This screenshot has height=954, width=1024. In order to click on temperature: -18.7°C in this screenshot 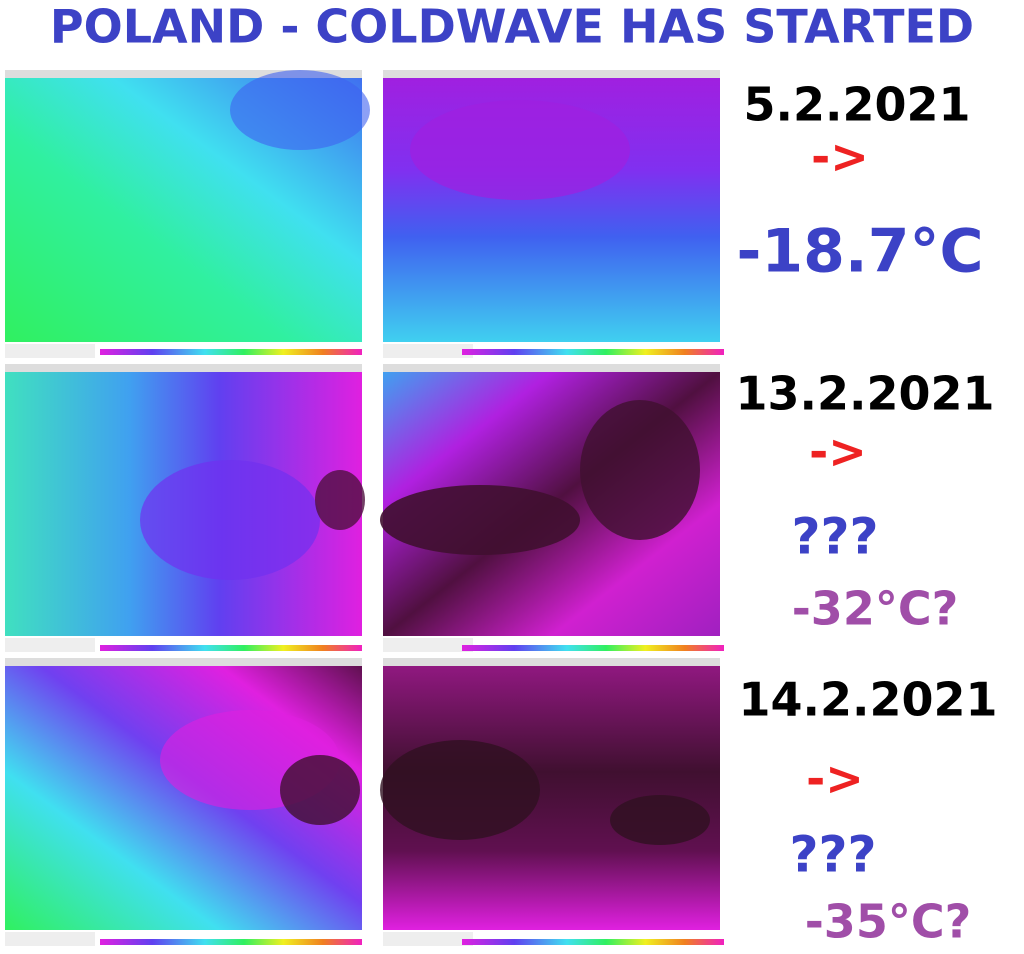, I will do `click(860, 252)`.